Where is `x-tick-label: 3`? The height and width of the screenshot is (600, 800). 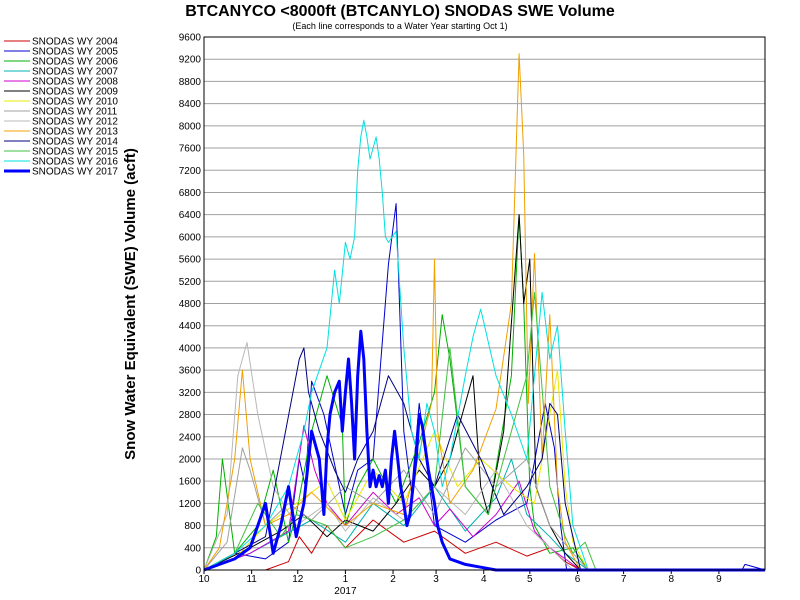 x-tick-label: 3 is located at coordinates (436, 579).